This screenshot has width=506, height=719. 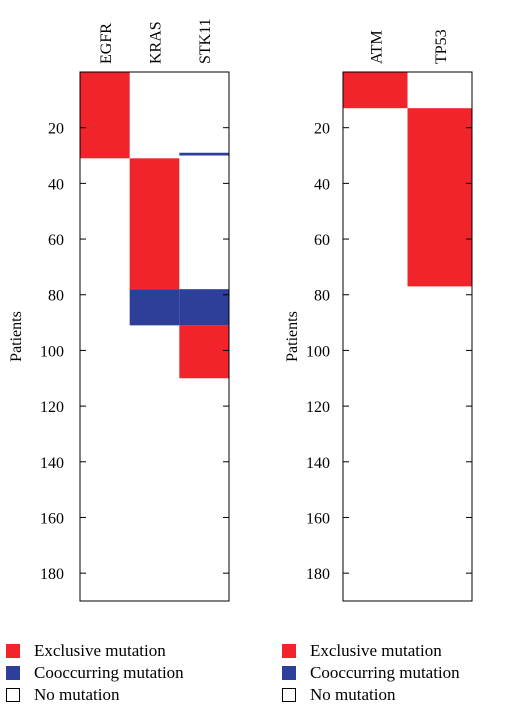 I want to click on column-label-egfr: EGFR, so click(x=106, y=43).